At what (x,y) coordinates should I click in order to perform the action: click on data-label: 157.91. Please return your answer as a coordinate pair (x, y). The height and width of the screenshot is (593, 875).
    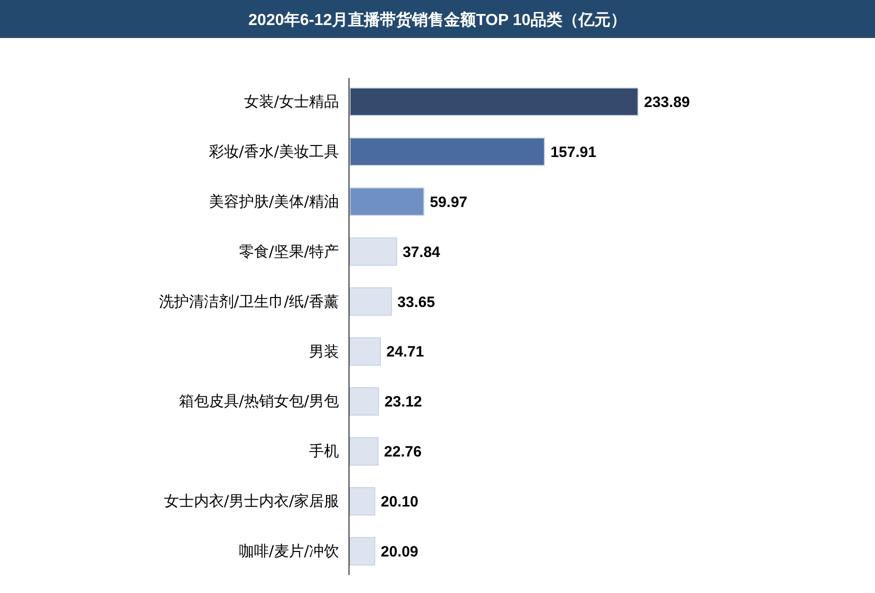
    Looking at the image, I should click on (573, 152).